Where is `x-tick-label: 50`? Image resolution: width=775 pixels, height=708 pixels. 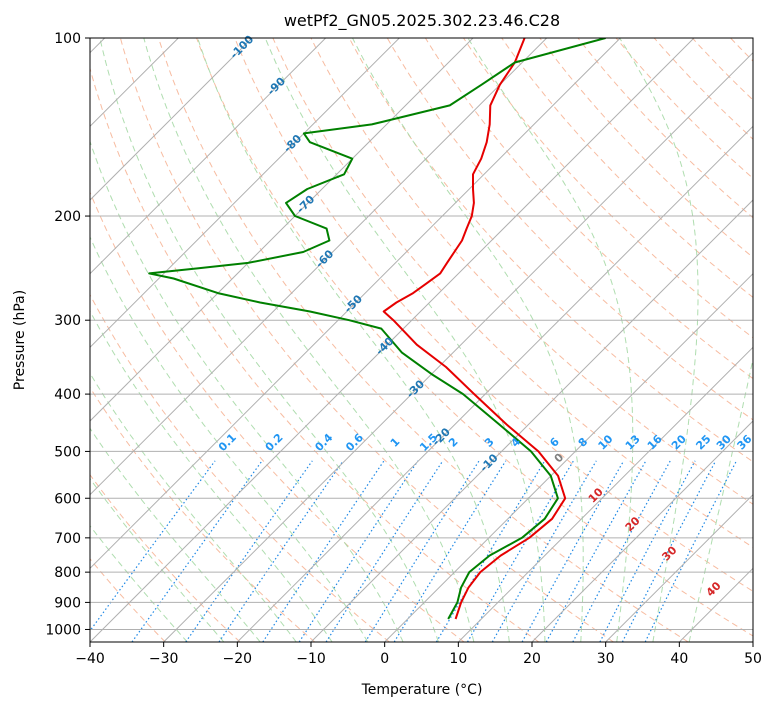 x-tick-label: 50 is located at coordinates (753, 659).